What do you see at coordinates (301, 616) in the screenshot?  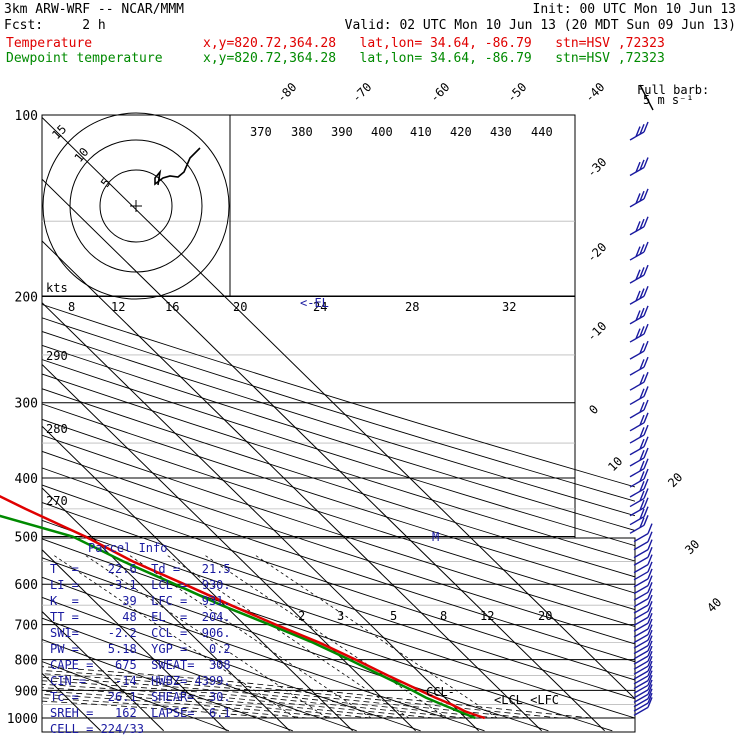 I see `mixing-ratio-tick-label: 2` at bounding box center [301, 616].